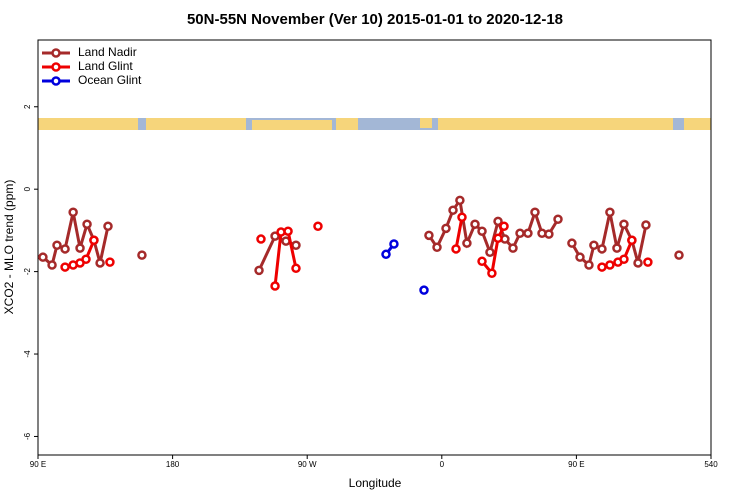  What do you see at coordinates (374, 124) in the screenshot?
I see `map-strip` at bounding box center [374, 124].